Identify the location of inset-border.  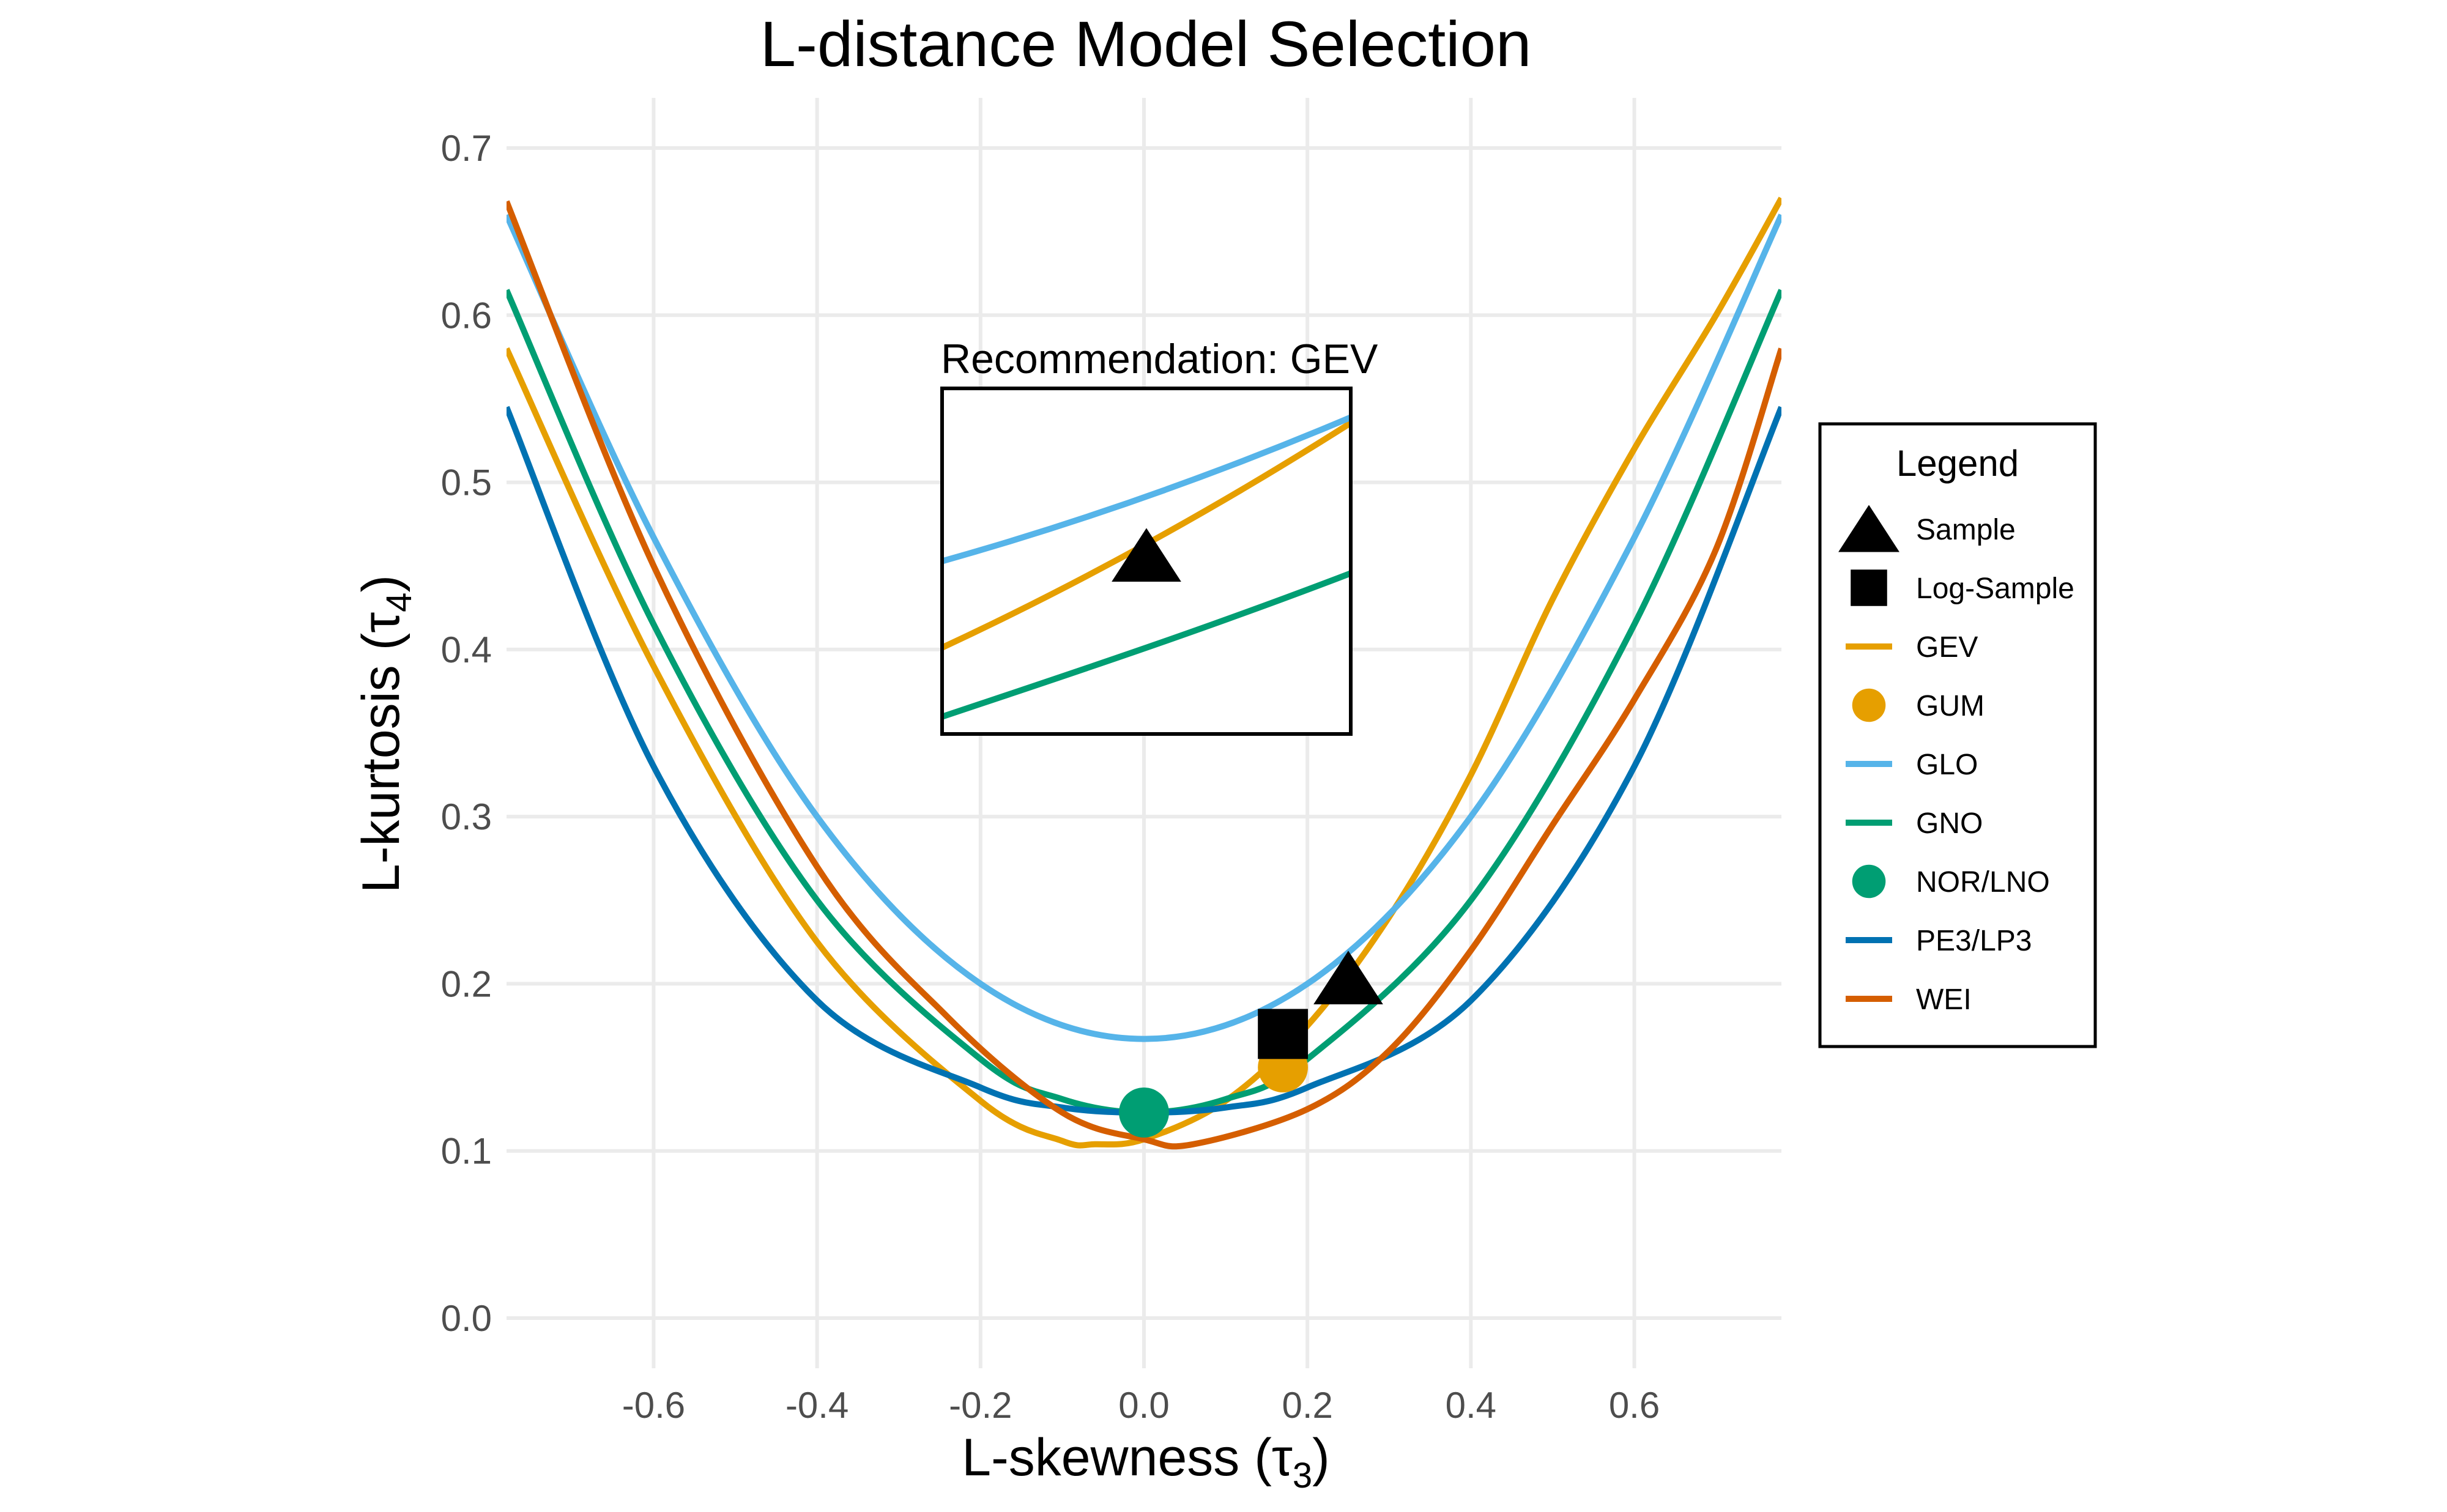
(1147, 561).